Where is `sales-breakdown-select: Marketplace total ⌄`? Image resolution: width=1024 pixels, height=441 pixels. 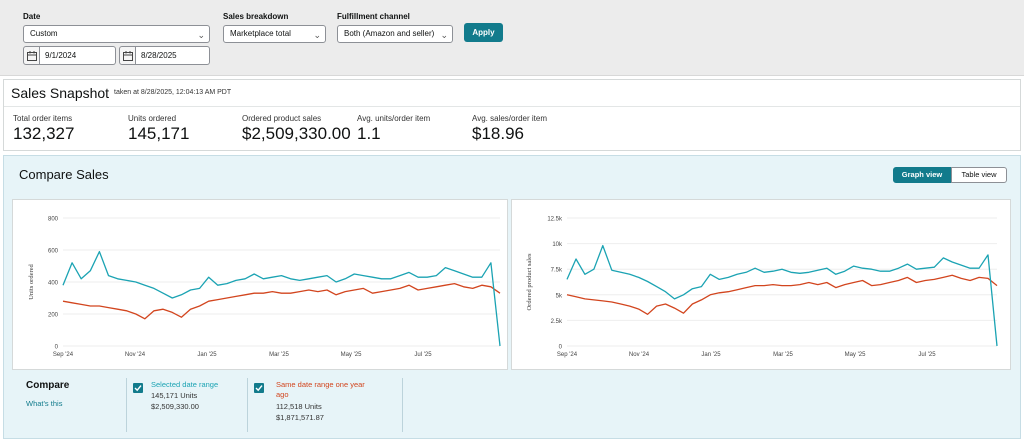
sales-breakdown-select: Marketplace total ⌄ is located at coordinates (274, 34).